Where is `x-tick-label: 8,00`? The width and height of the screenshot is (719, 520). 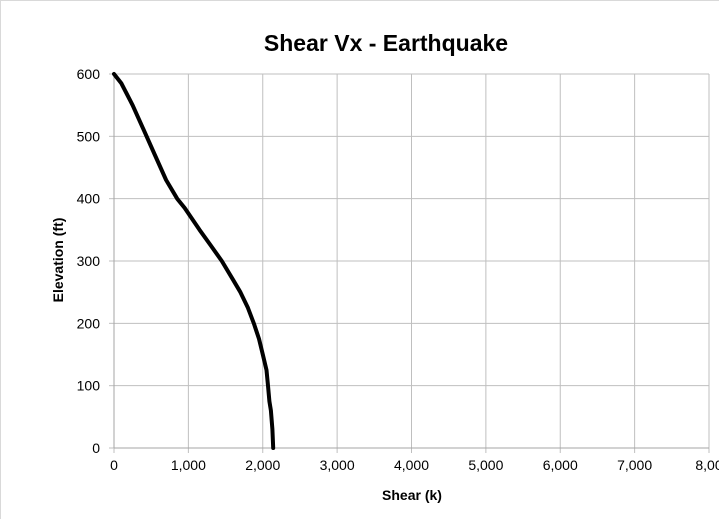 x-tick-label: 8,00 is located at coordinates (707, 465).